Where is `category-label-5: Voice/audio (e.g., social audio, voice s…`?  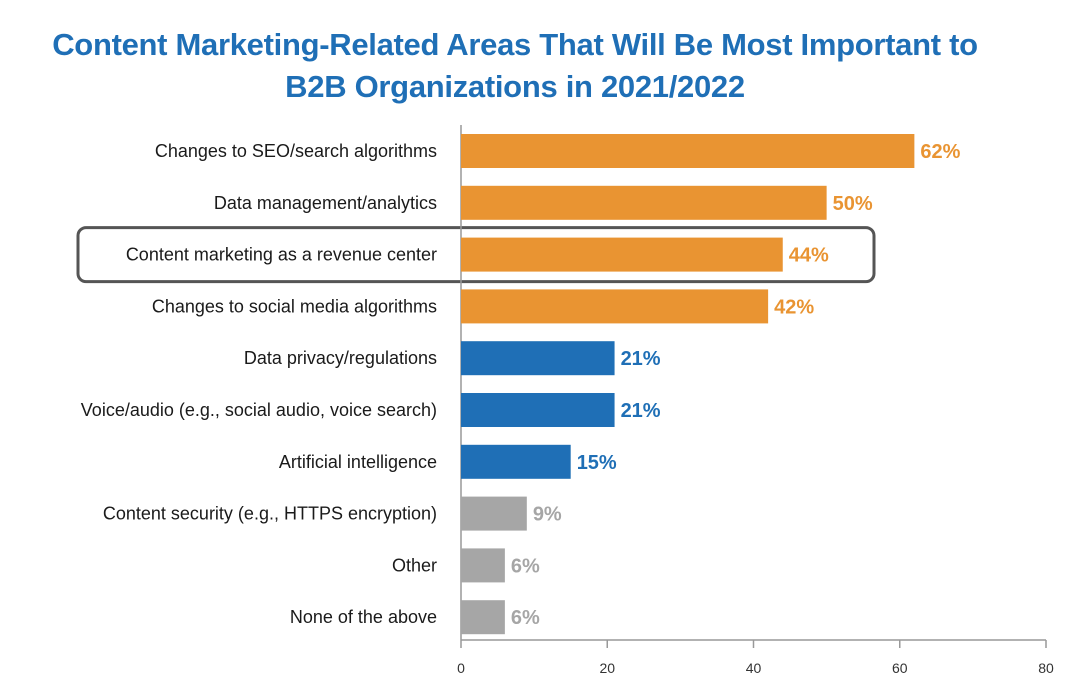
category-label-5: Voice/audio (e.g., social audio, voice s… is located at coordinates (259, 410).